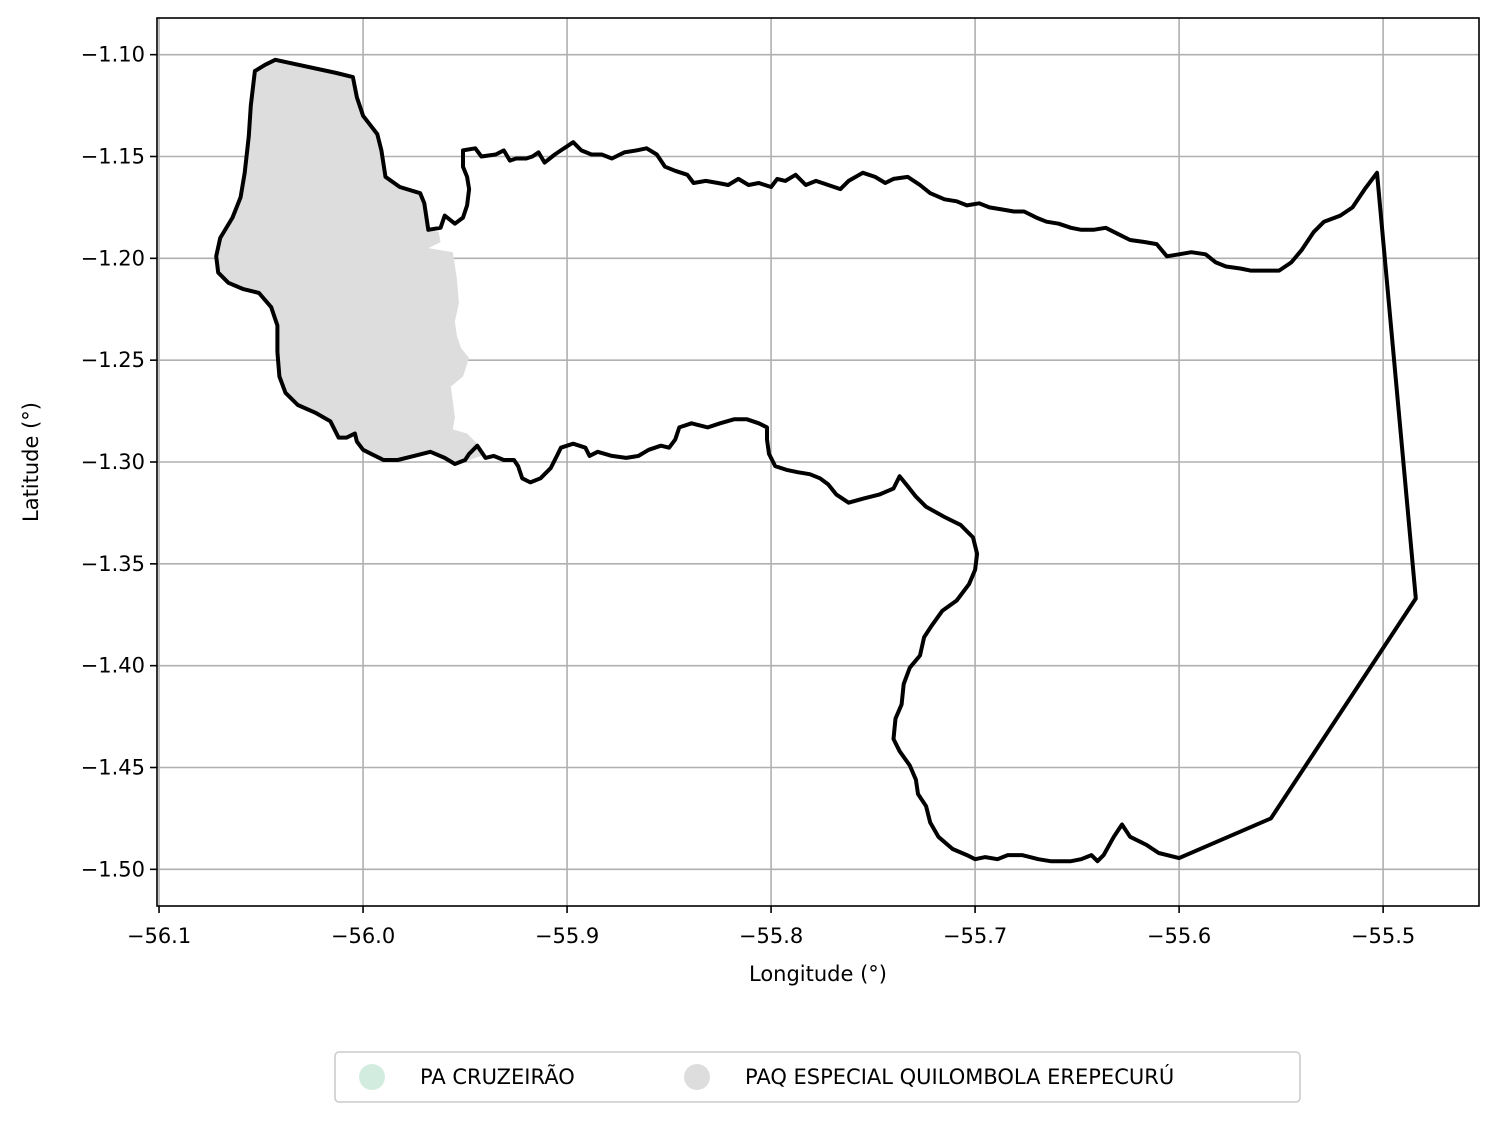 The image size is (1498, 1121). Describe the element at coordinates (159, 936) in the screenshot. I see `x-tick-label: −56.1` at that location.